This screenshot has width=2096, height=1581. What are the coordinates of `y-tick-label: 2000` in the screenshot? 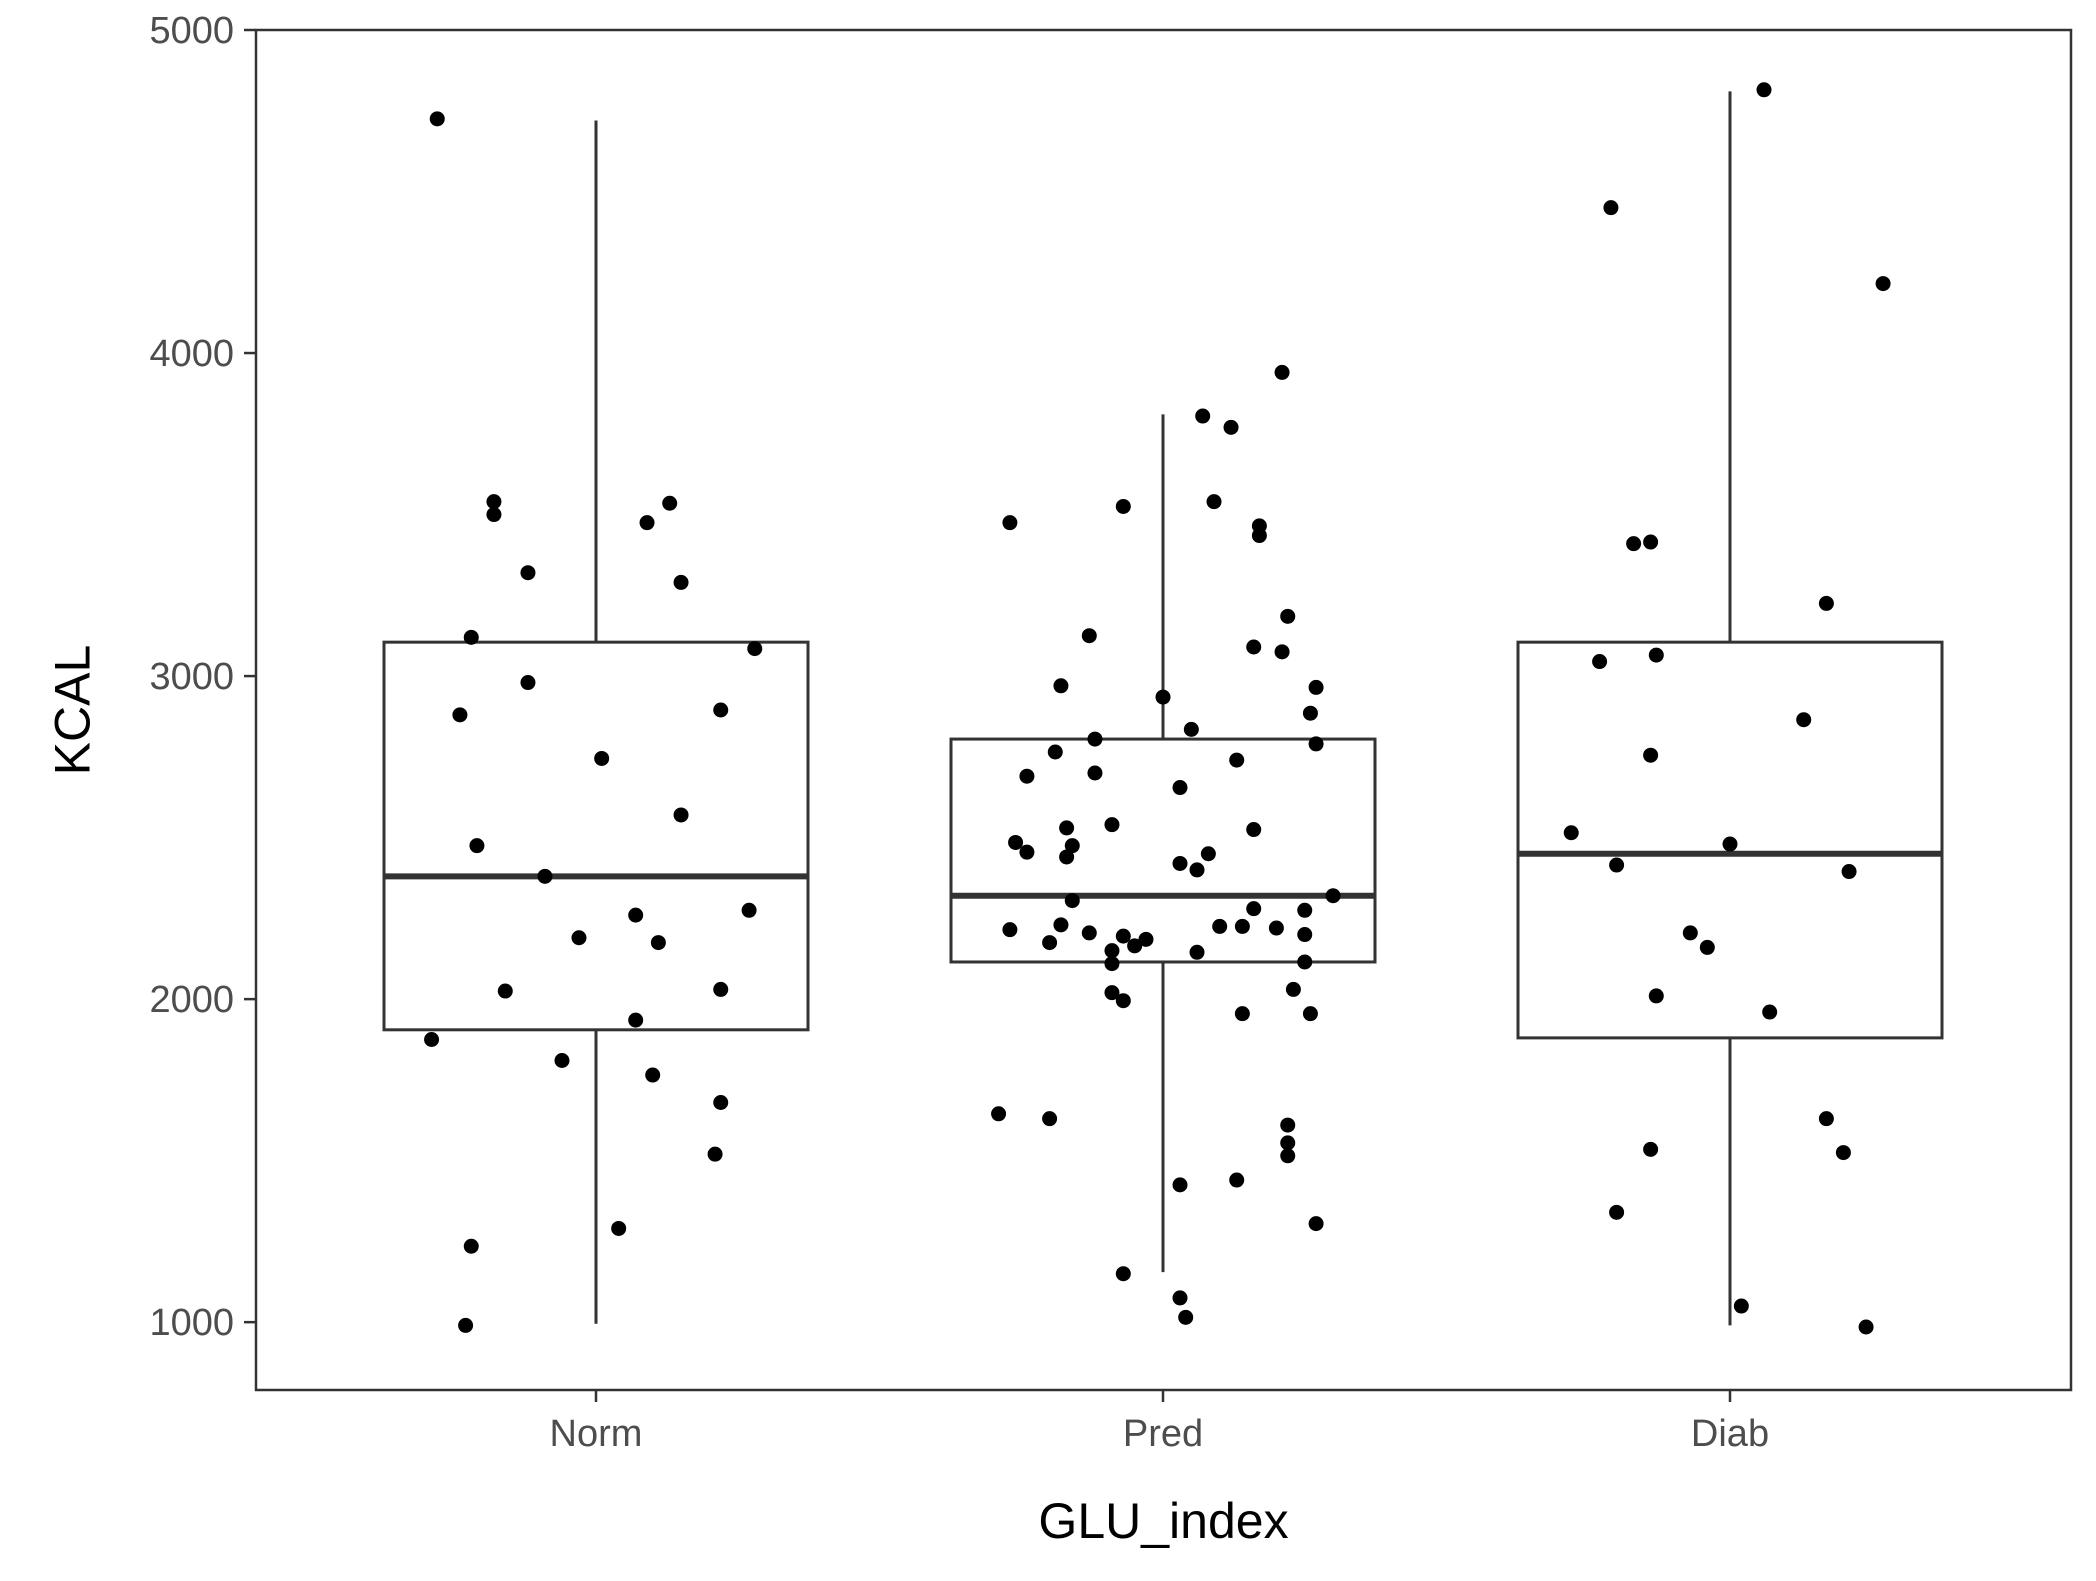 It's located at (191, 1000).